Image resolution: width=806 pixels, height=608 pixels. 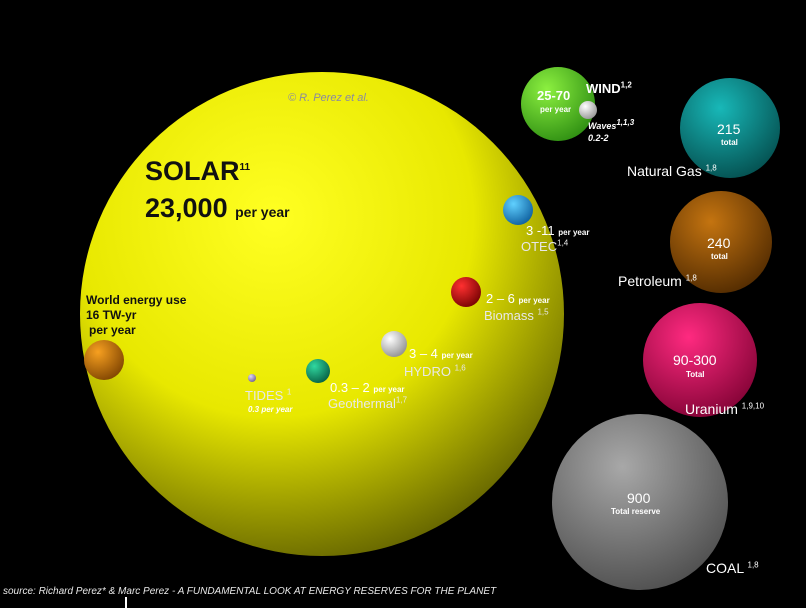 I want to click on hydro-value-line: 3 – 4 per year, so click(x=441, y=353).